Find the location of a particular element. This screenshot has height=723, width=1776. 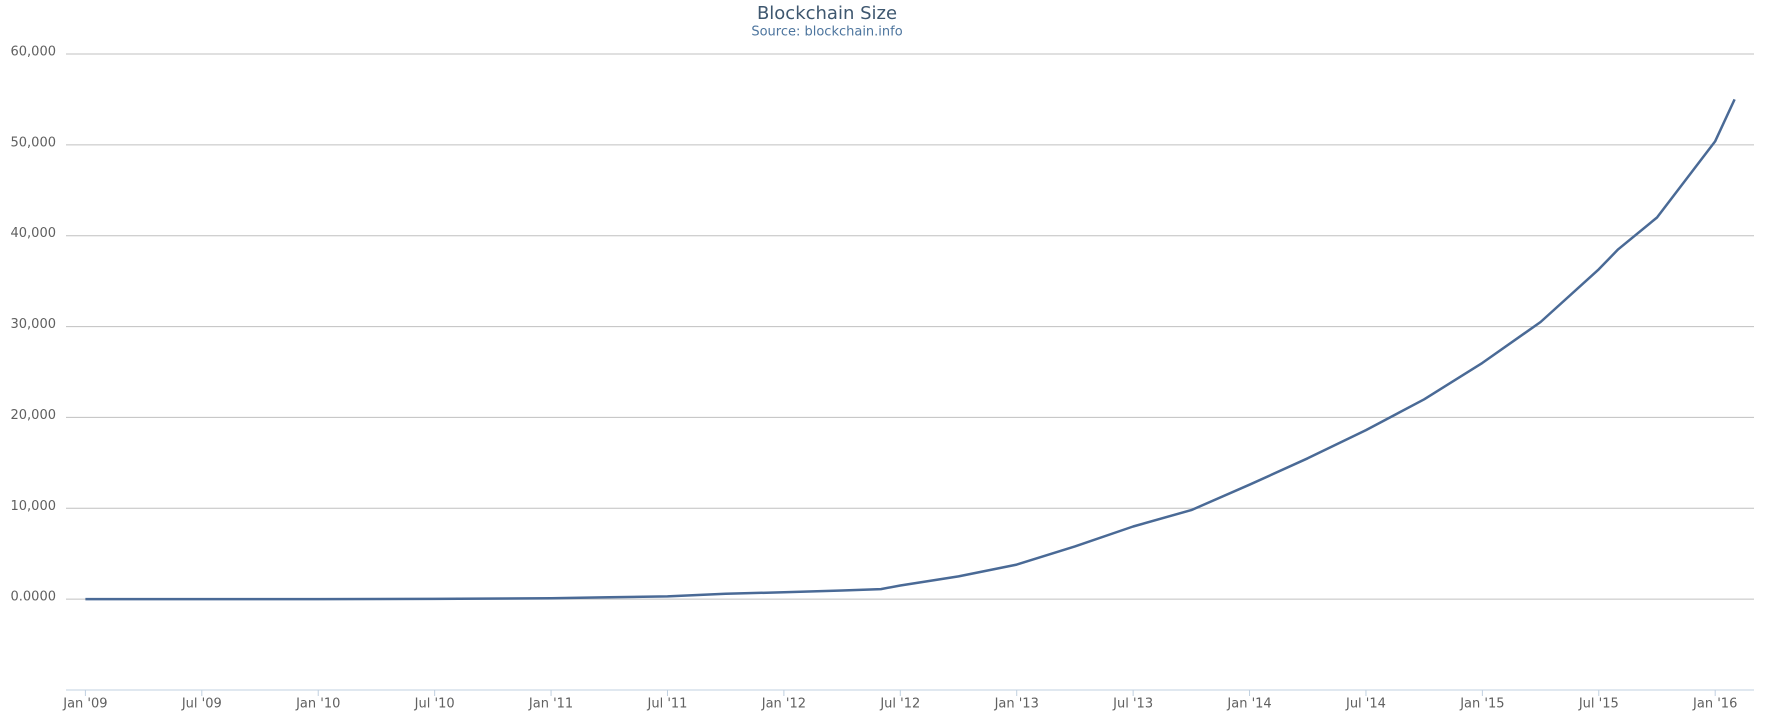

y-tick-label: 20,000 is located at coordinates (34, 415).